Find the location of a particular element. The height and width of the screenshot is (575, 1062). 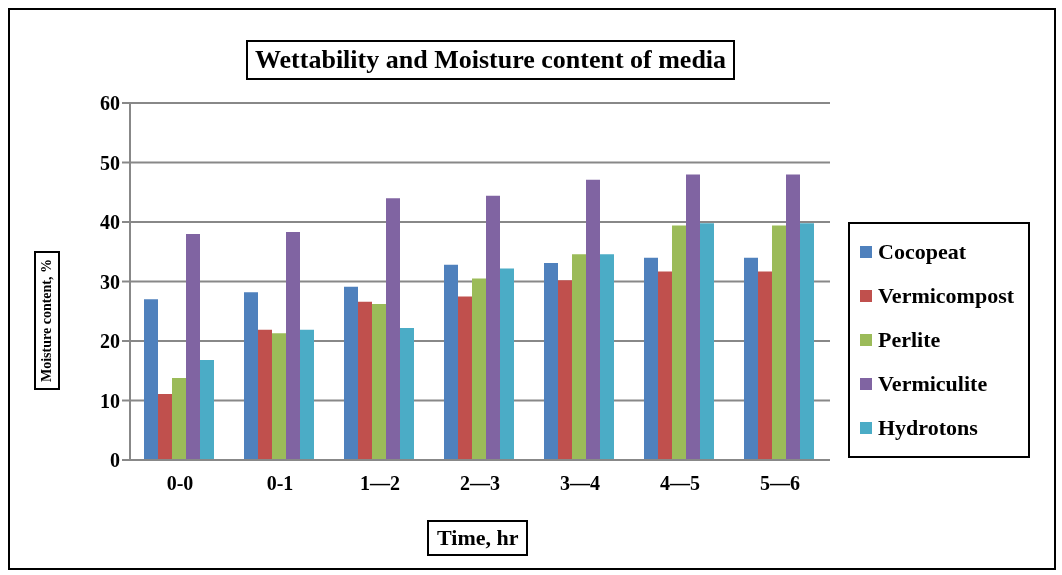

x-tick-label: 5—6 is located at coordinates (780, 483).